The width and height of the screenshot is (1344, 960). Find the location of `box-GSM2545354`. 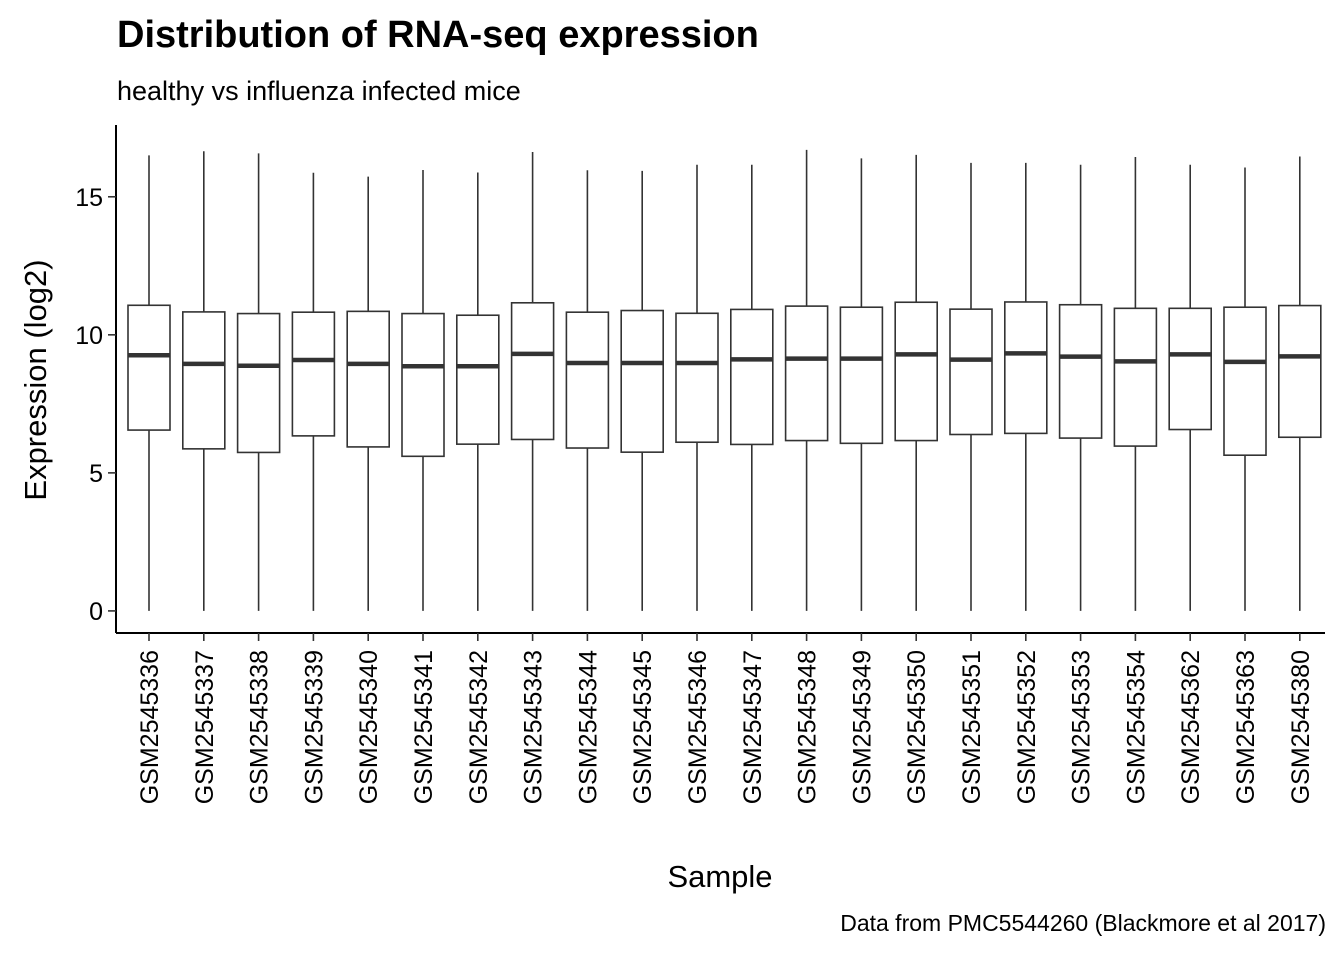

box-GSM2545354 is located at coordinates (1135, 384).